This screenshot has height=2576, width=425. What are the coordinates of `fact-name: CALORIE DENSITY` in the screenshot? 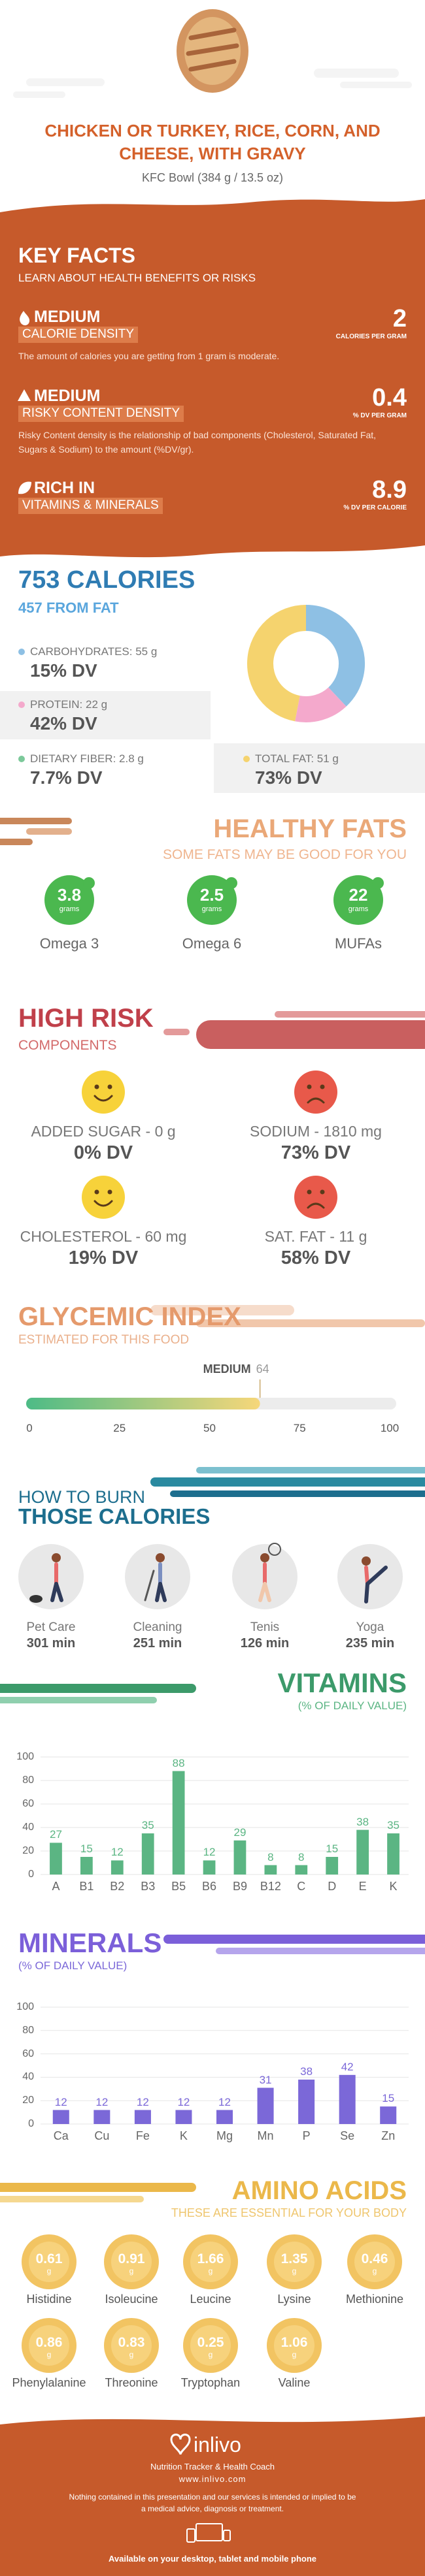 It's located at (78, 335).